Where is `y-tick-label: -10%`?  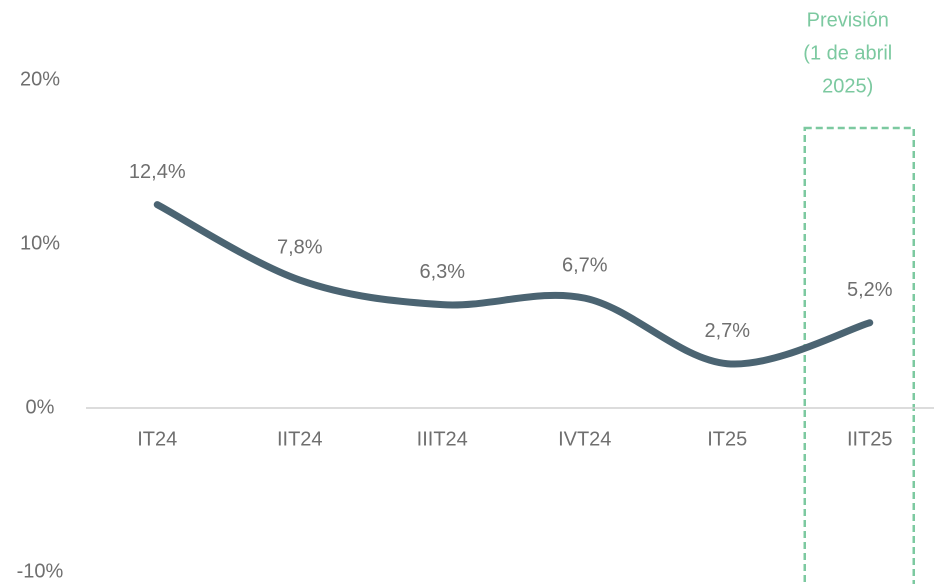
y-tick-label: -10% is located at coordinates (40, 571).